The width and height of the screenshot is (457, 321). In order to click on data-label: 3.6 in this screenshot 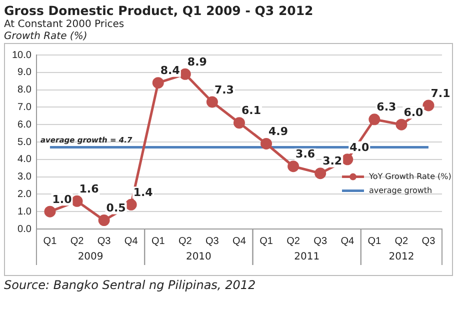, I will do `click(306, 154)`.